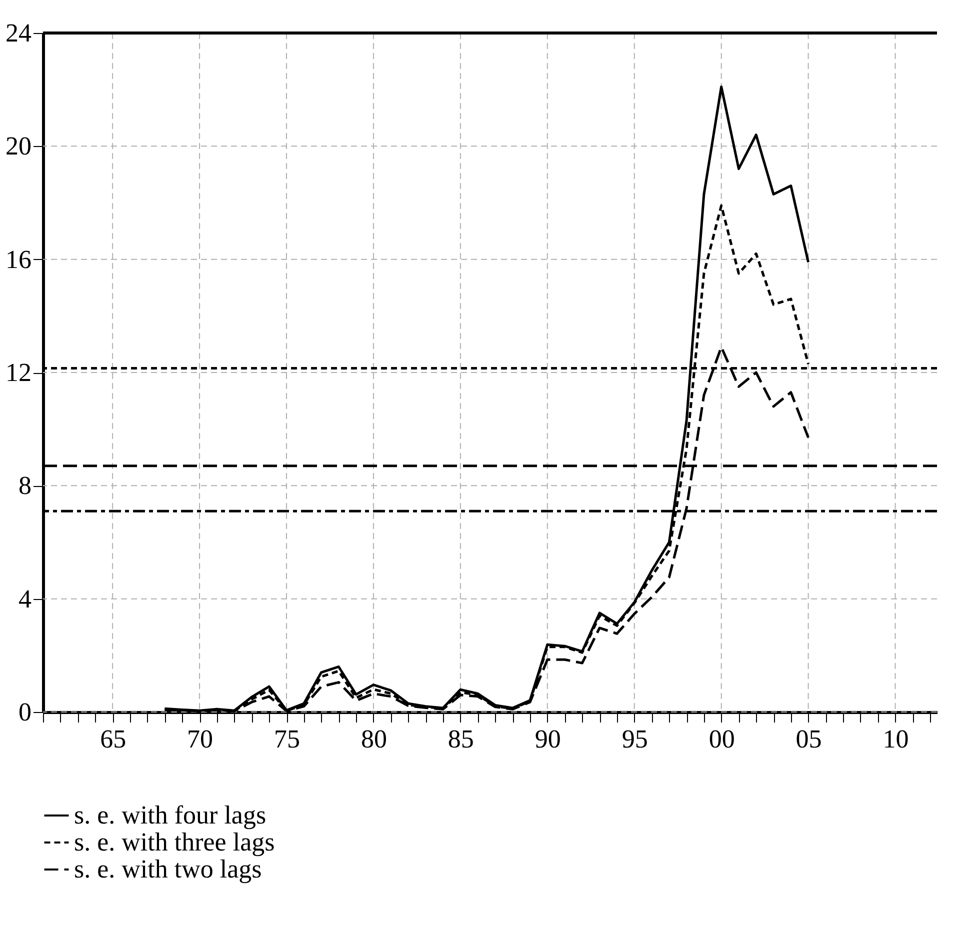  What do you see at coordinates (25, 712) in the screenshot?
I see `y-tick-label: 0` at bounding box center [25, 712].